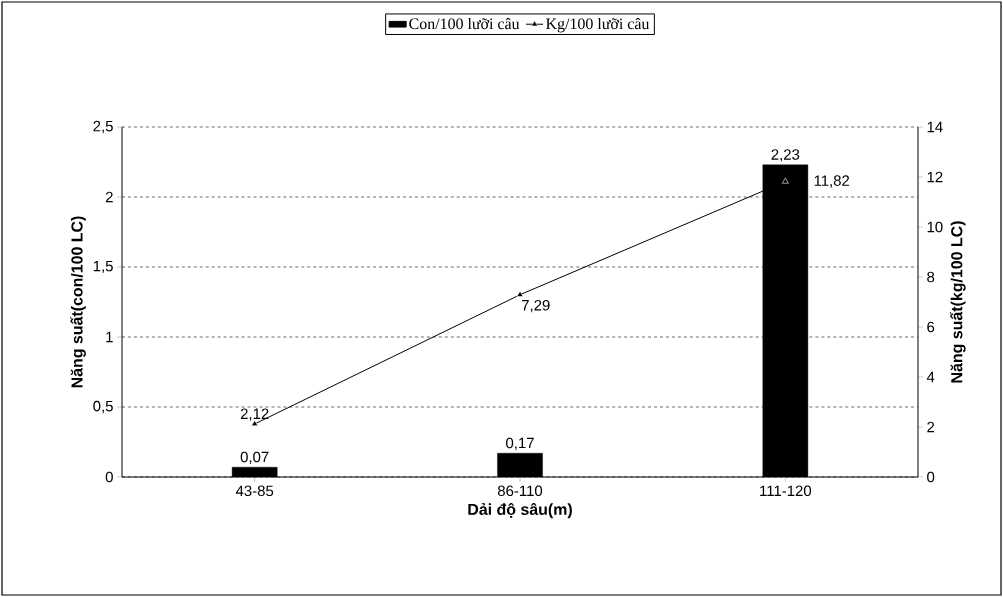  Describe the element at coordinates (78, 302) in the screenshot. I see `y-axis-title: Năng suất(con/100 LC)` at that location.